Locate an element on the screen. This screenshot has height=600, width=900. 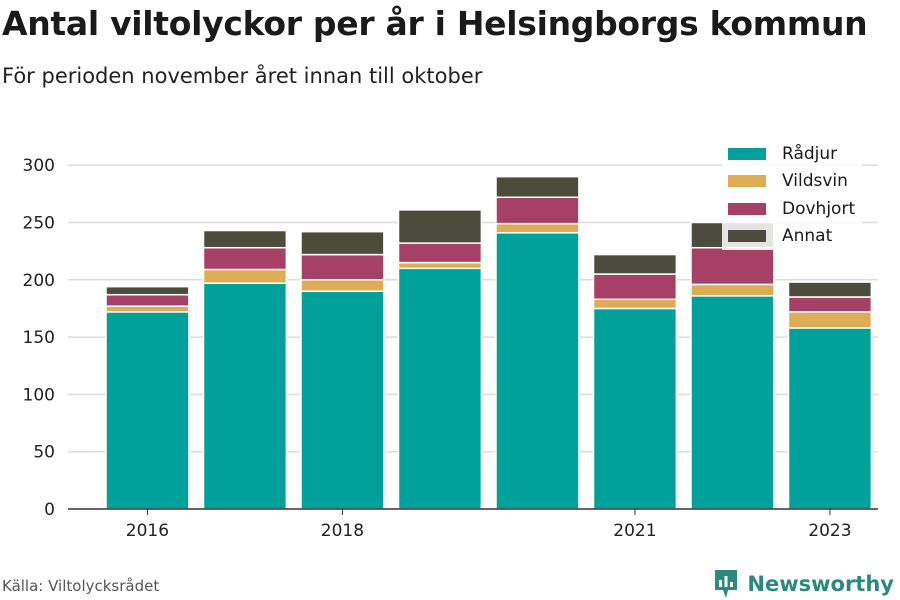
legend-item: Vildsvin is located at coordinates (792, 182).